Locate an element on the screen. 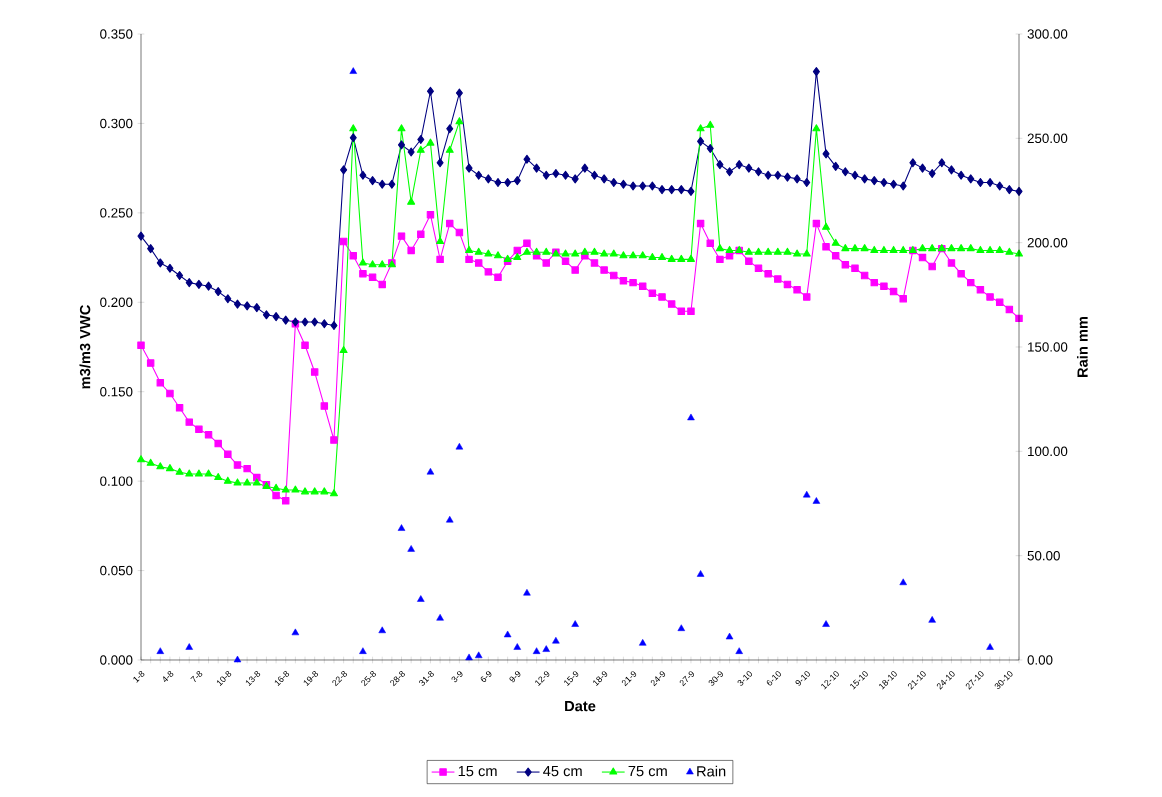 This screenshot has width=1162, height=797. y2-tick-label: 200.00 is located at coordinates (1047, 242).